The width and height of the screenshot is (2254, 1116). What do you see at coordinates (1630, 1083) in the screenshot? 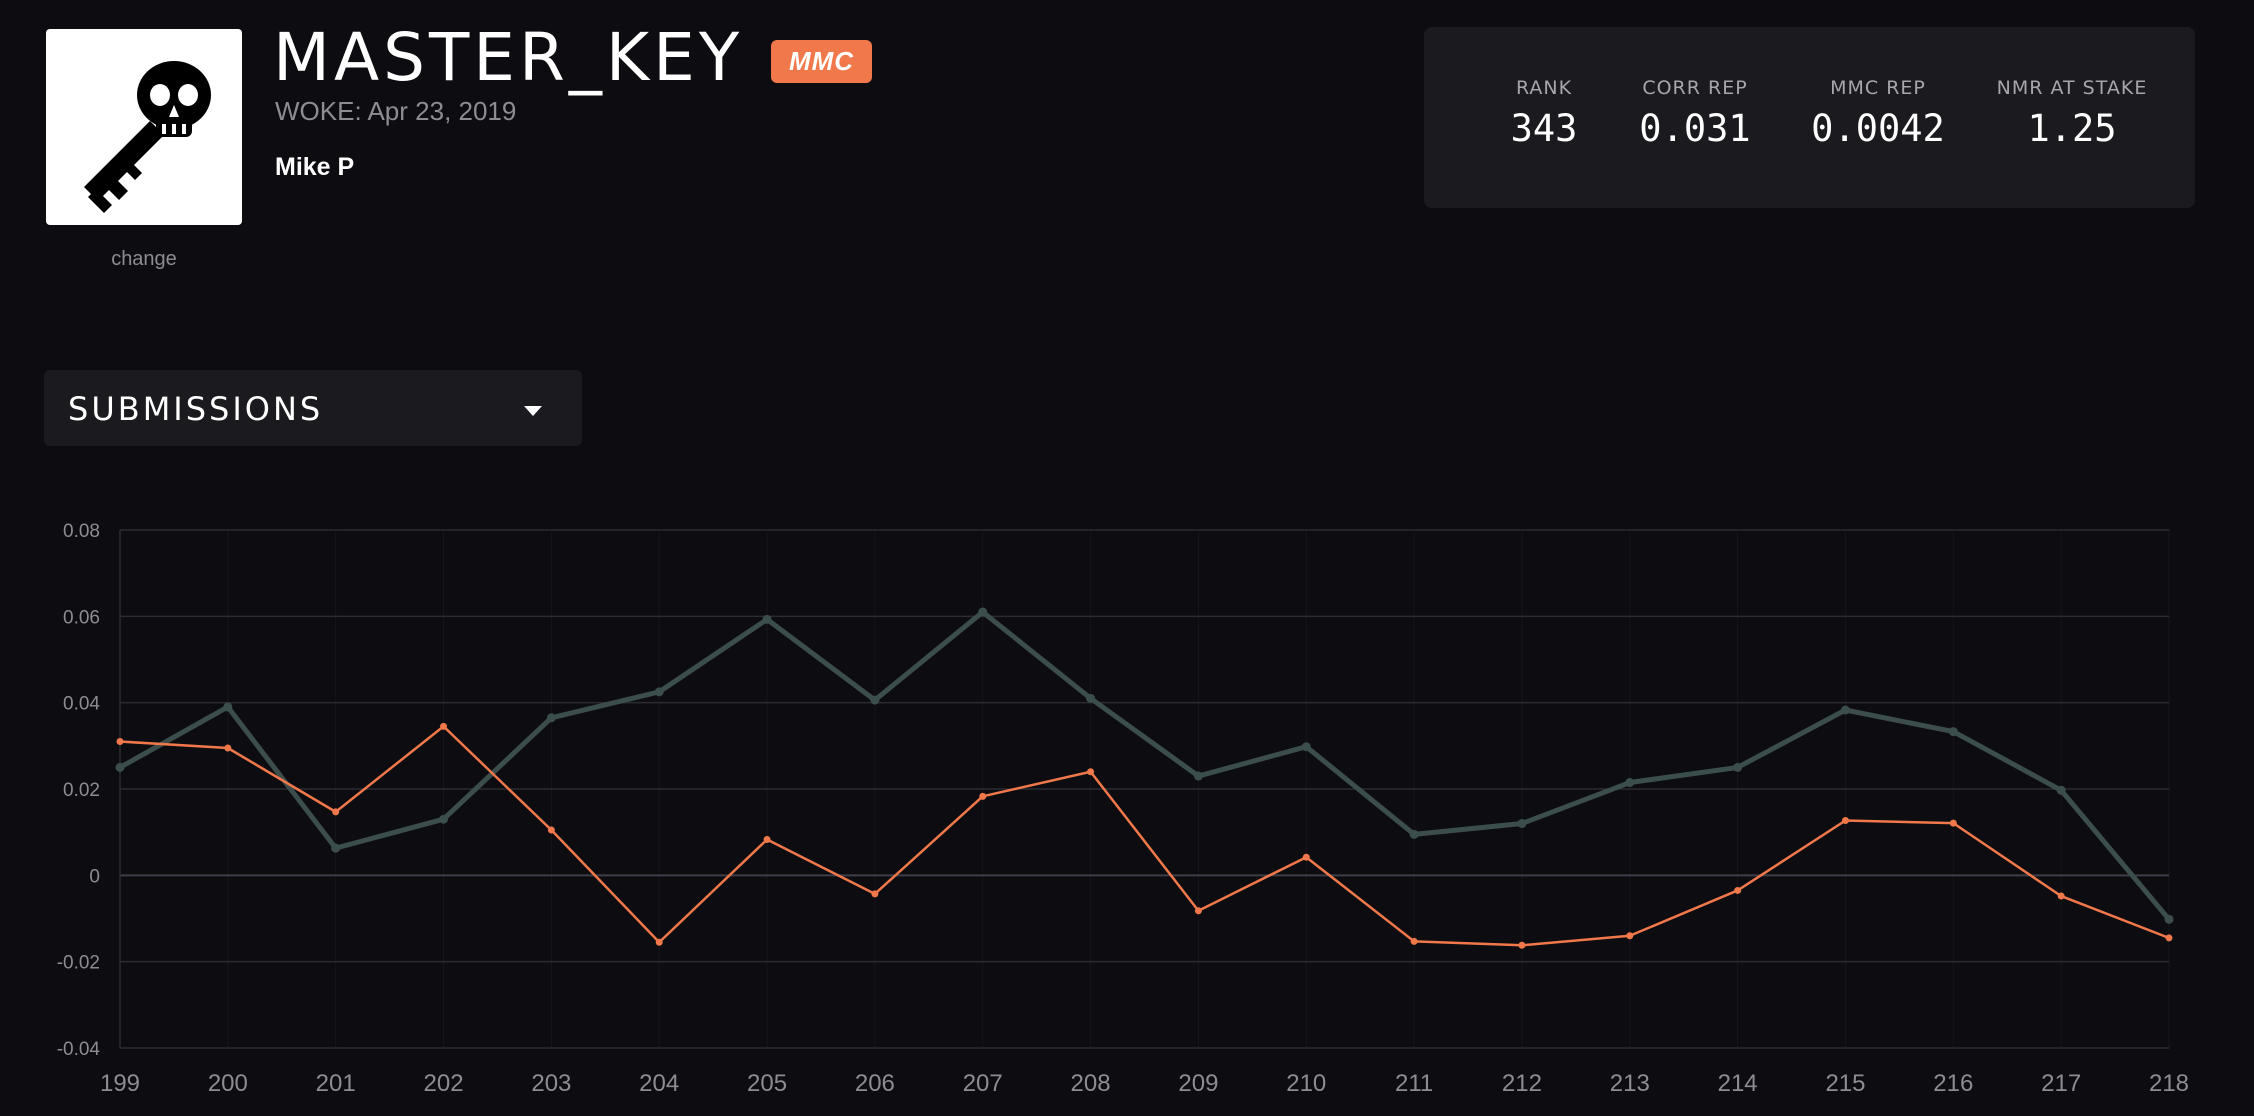
I see `x-tick-label: 213` at bounding box center [1630, 1083].